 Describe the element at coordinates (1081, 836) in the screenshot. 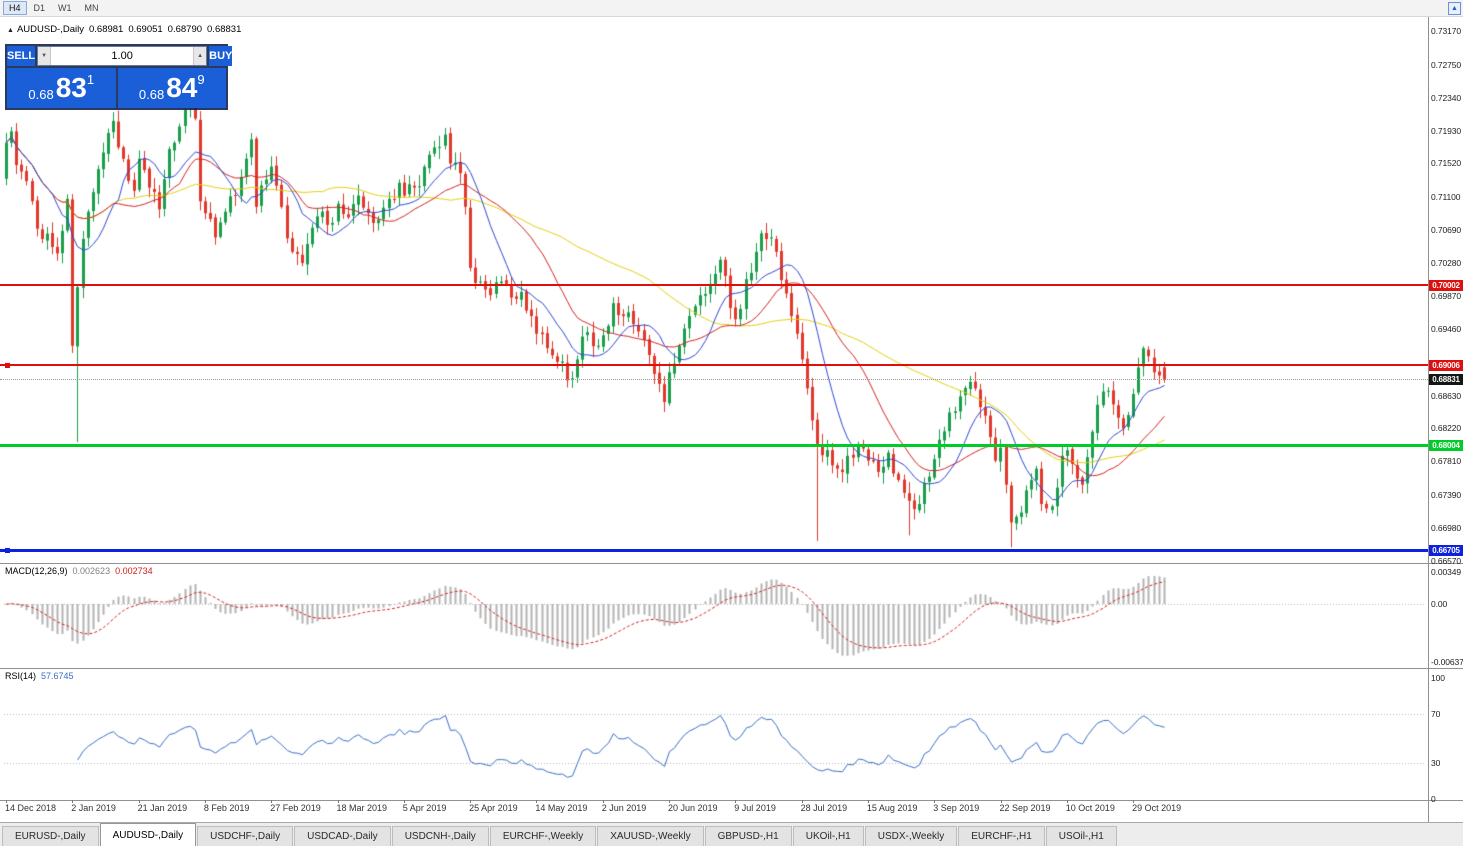

I see `tab-usoil-h1: USOil-,H1` at that location.